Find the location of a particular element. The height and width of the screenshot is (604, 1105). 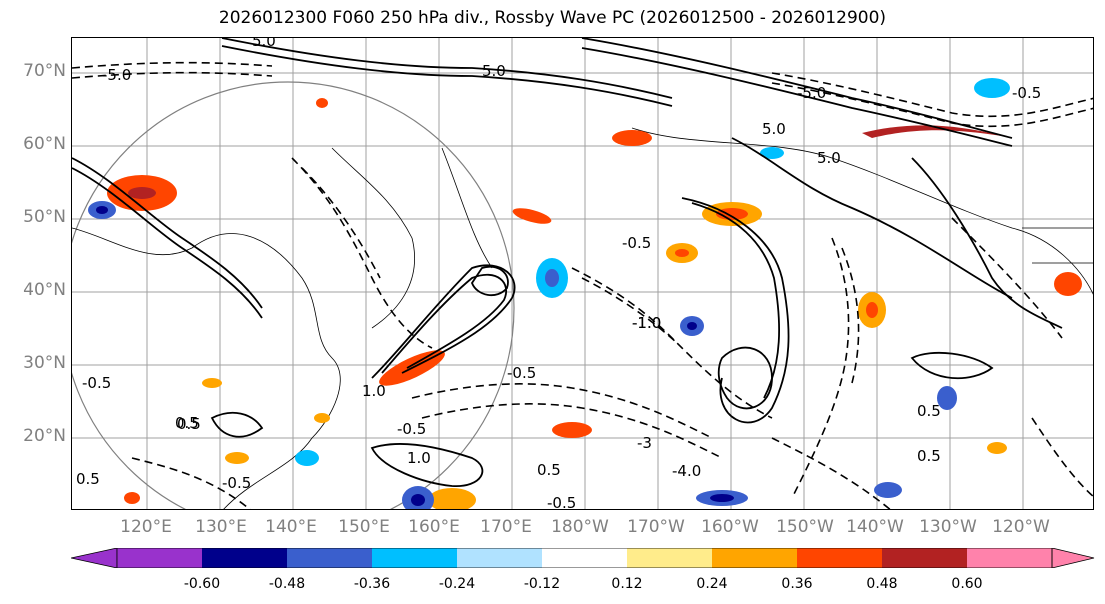

lon-label-150e: 150°E is located at coordinates (364, 527).